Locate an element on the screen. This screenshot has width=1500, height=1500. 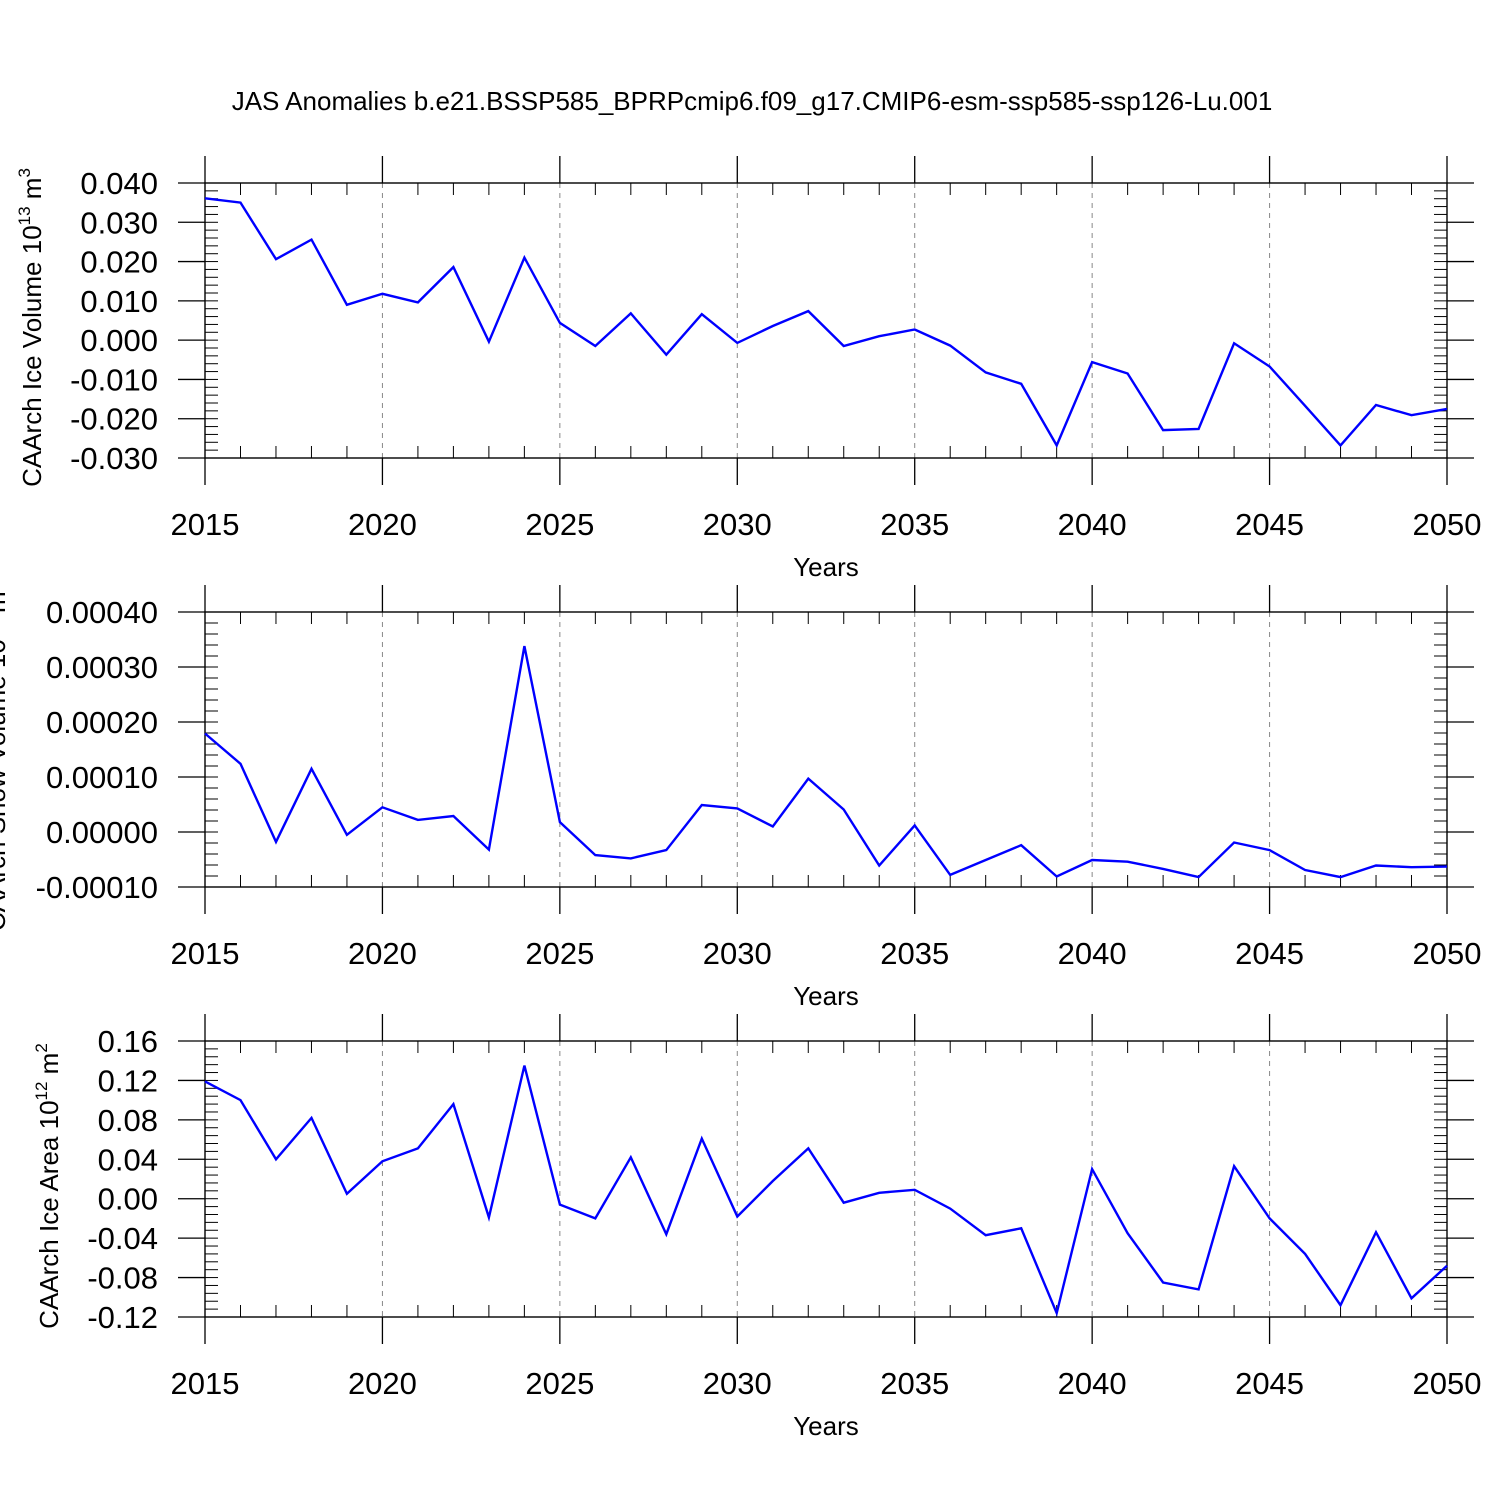
y-axis-label-text: CAArch Snow Volume 10 is located at coordinates (5, 785).